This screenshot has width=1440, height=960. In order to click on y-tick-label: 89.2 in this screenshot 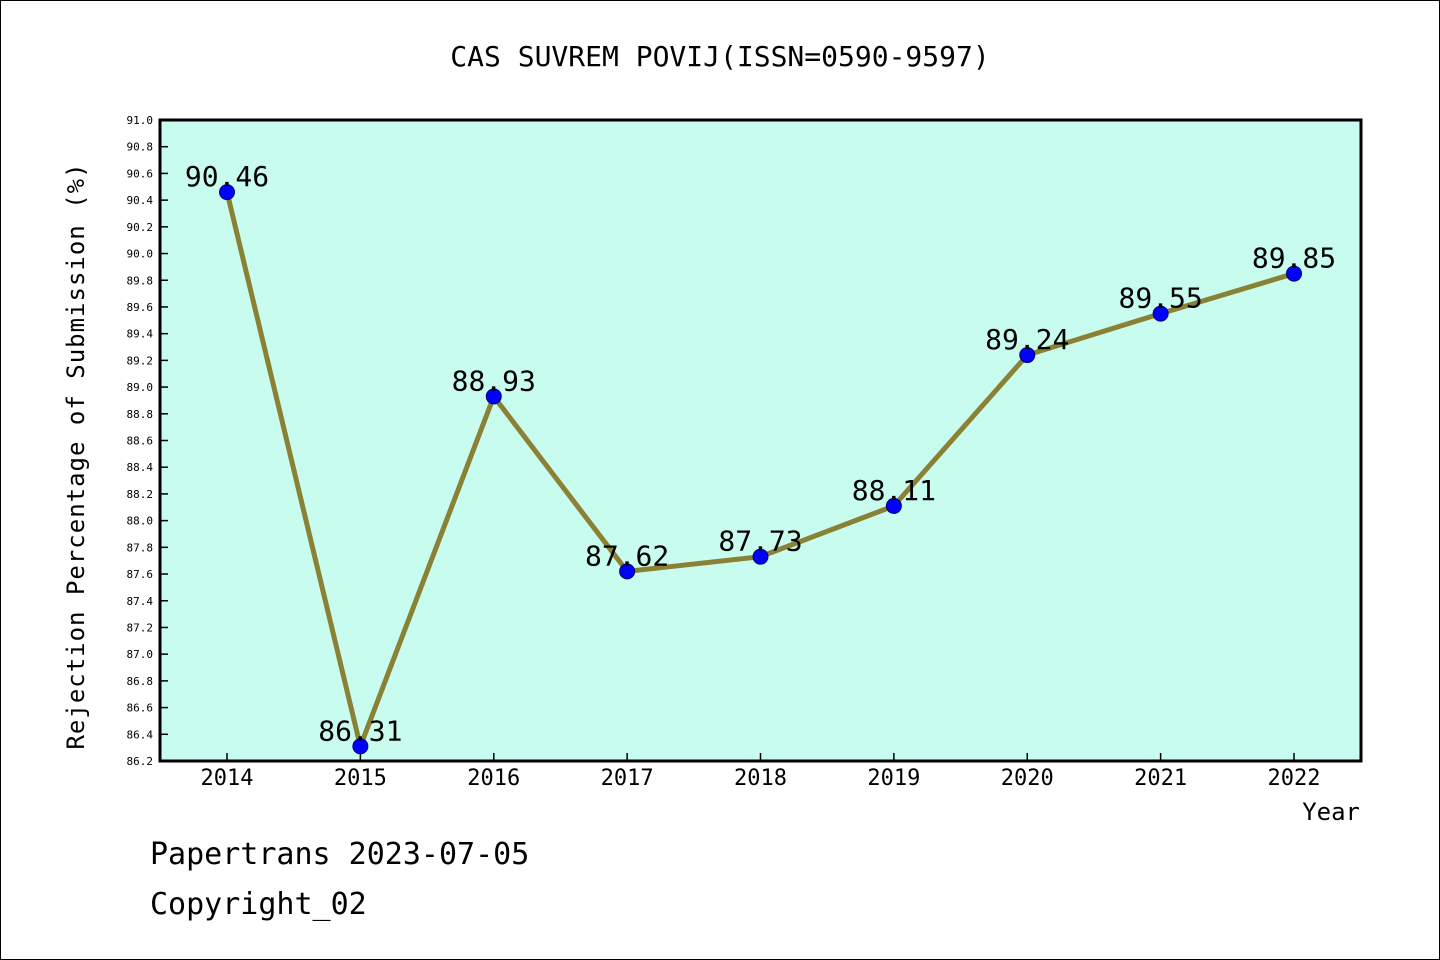, I will do `click(140, 360)`.